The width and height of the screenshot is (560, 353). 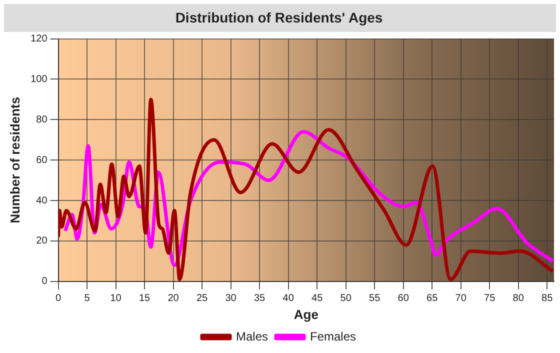 What do you see at coordinates (87, 298) in the screenshot?
I see `x-tick-label: 5` at bounding box center [87, 298].